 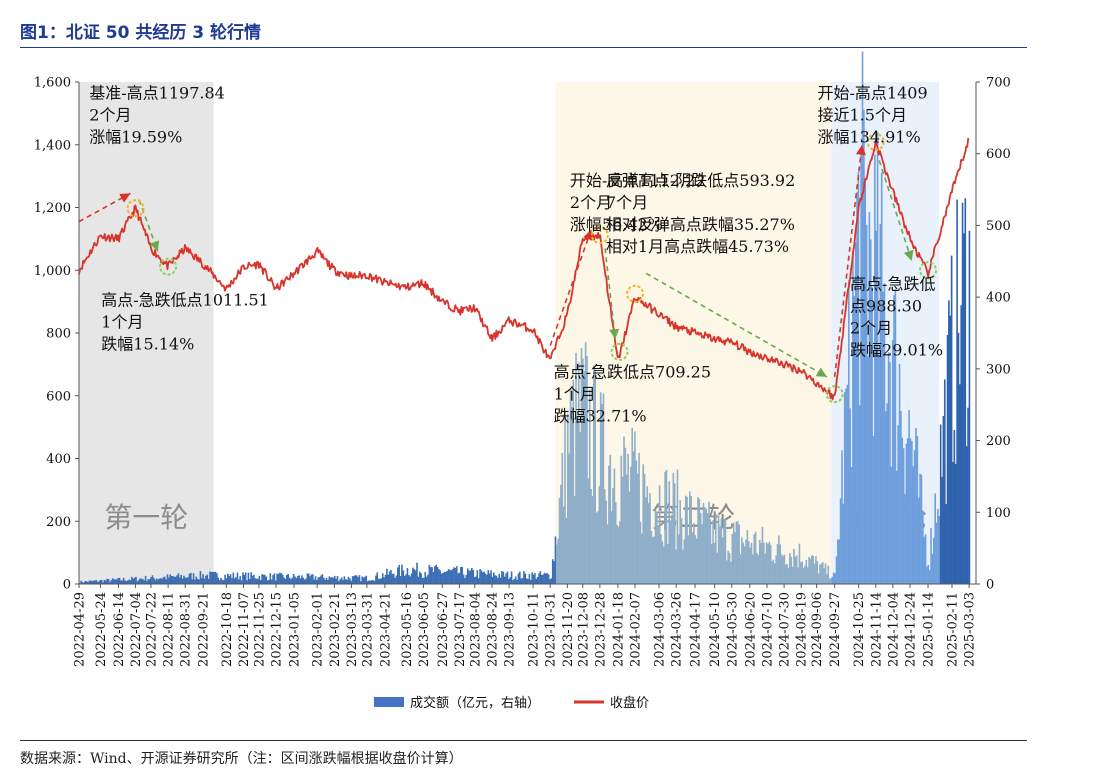 What do you see at coordinates (52, 271) in the screenshot?
I see `left-tick-label: 1,000` at bounding box center [52, 271].